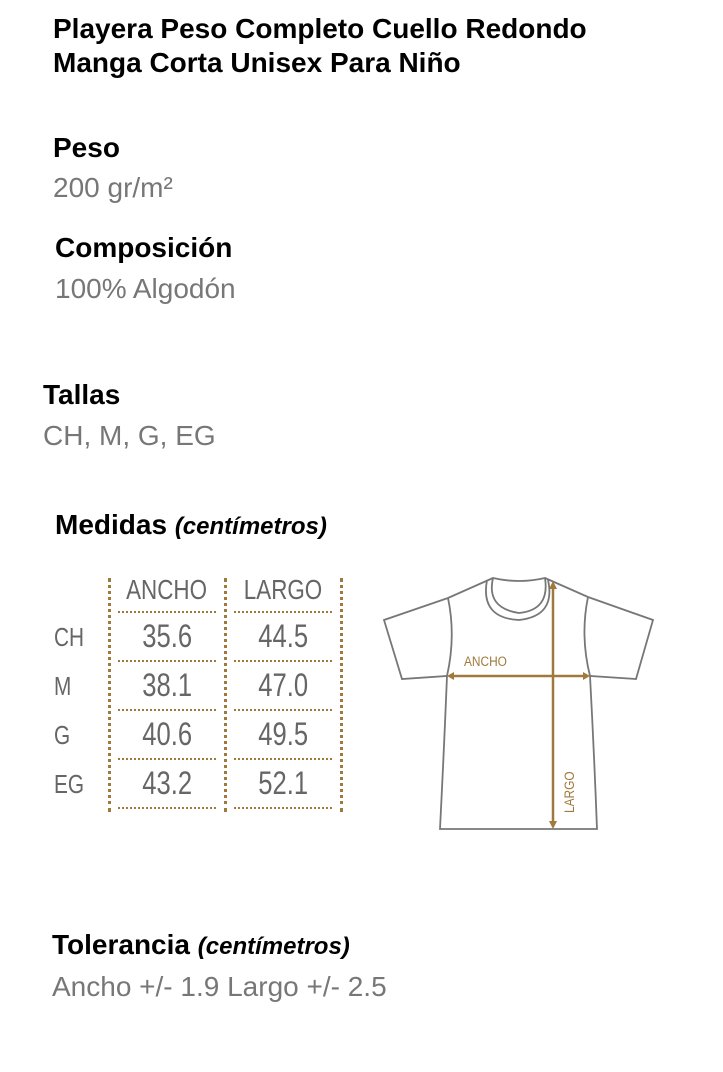 The image size is (723, 1072). I want to click on cell-largo: 52.1, so click(283, 783).